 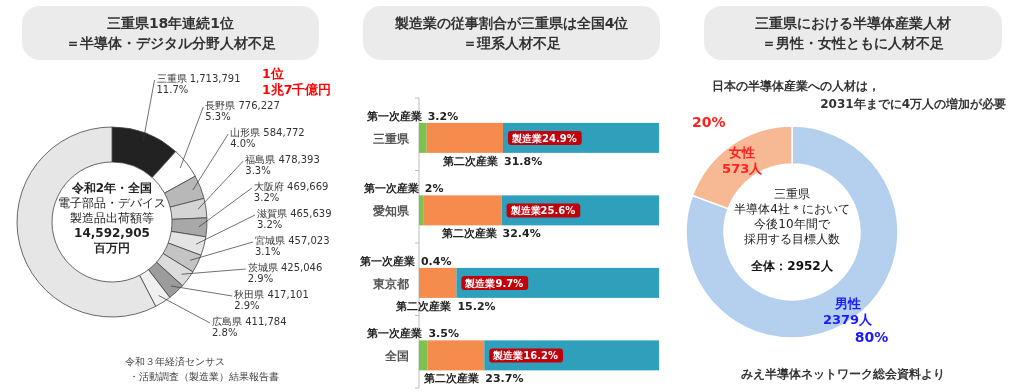 I want to click on slice-label: 三重県 1,713,791 11.7%, so click(x=198, y=84).